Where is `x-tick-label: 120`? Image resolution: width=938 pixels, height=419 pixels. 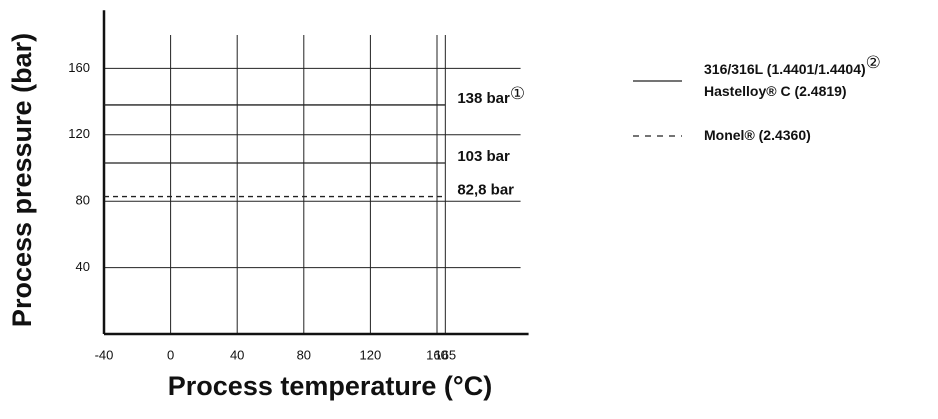 x-tick-label: 120 is located at coordinates (371, 354).